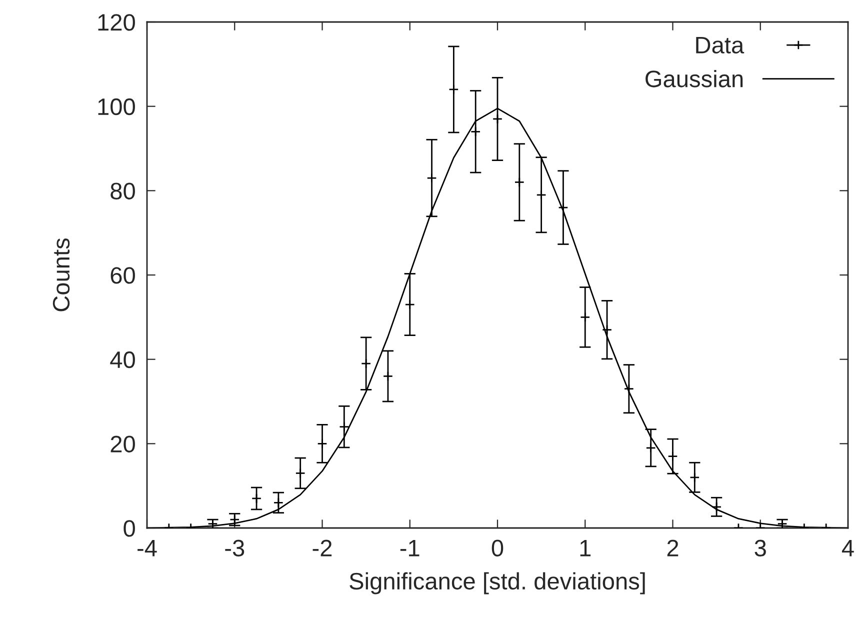 This screenshot has height=621, width=860. What do you see at coordinates (497, 583) in the screenshot?
I see `x-axis-title: Significance [std. deviations]` at bounding box center [497, 583].